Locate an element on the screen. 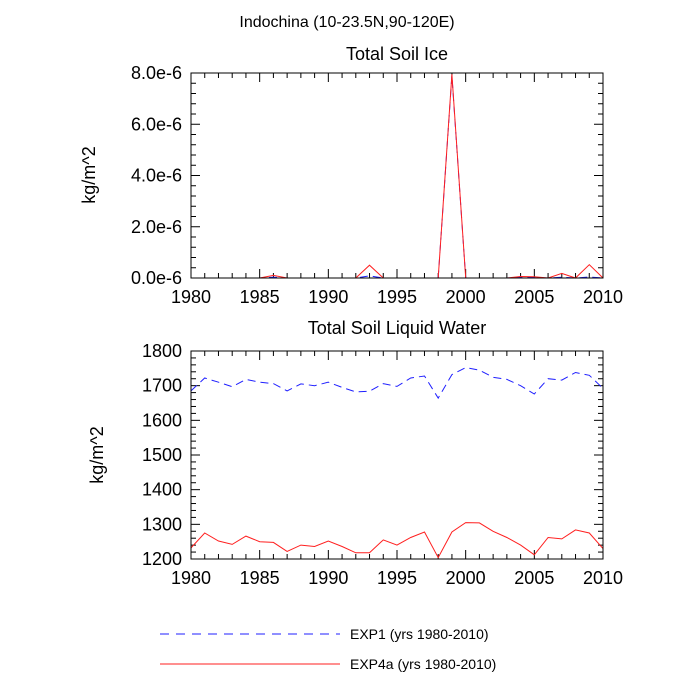  figure-title: Indochina (10-23.5N,90-120E) is located at coordinates (346, 22).